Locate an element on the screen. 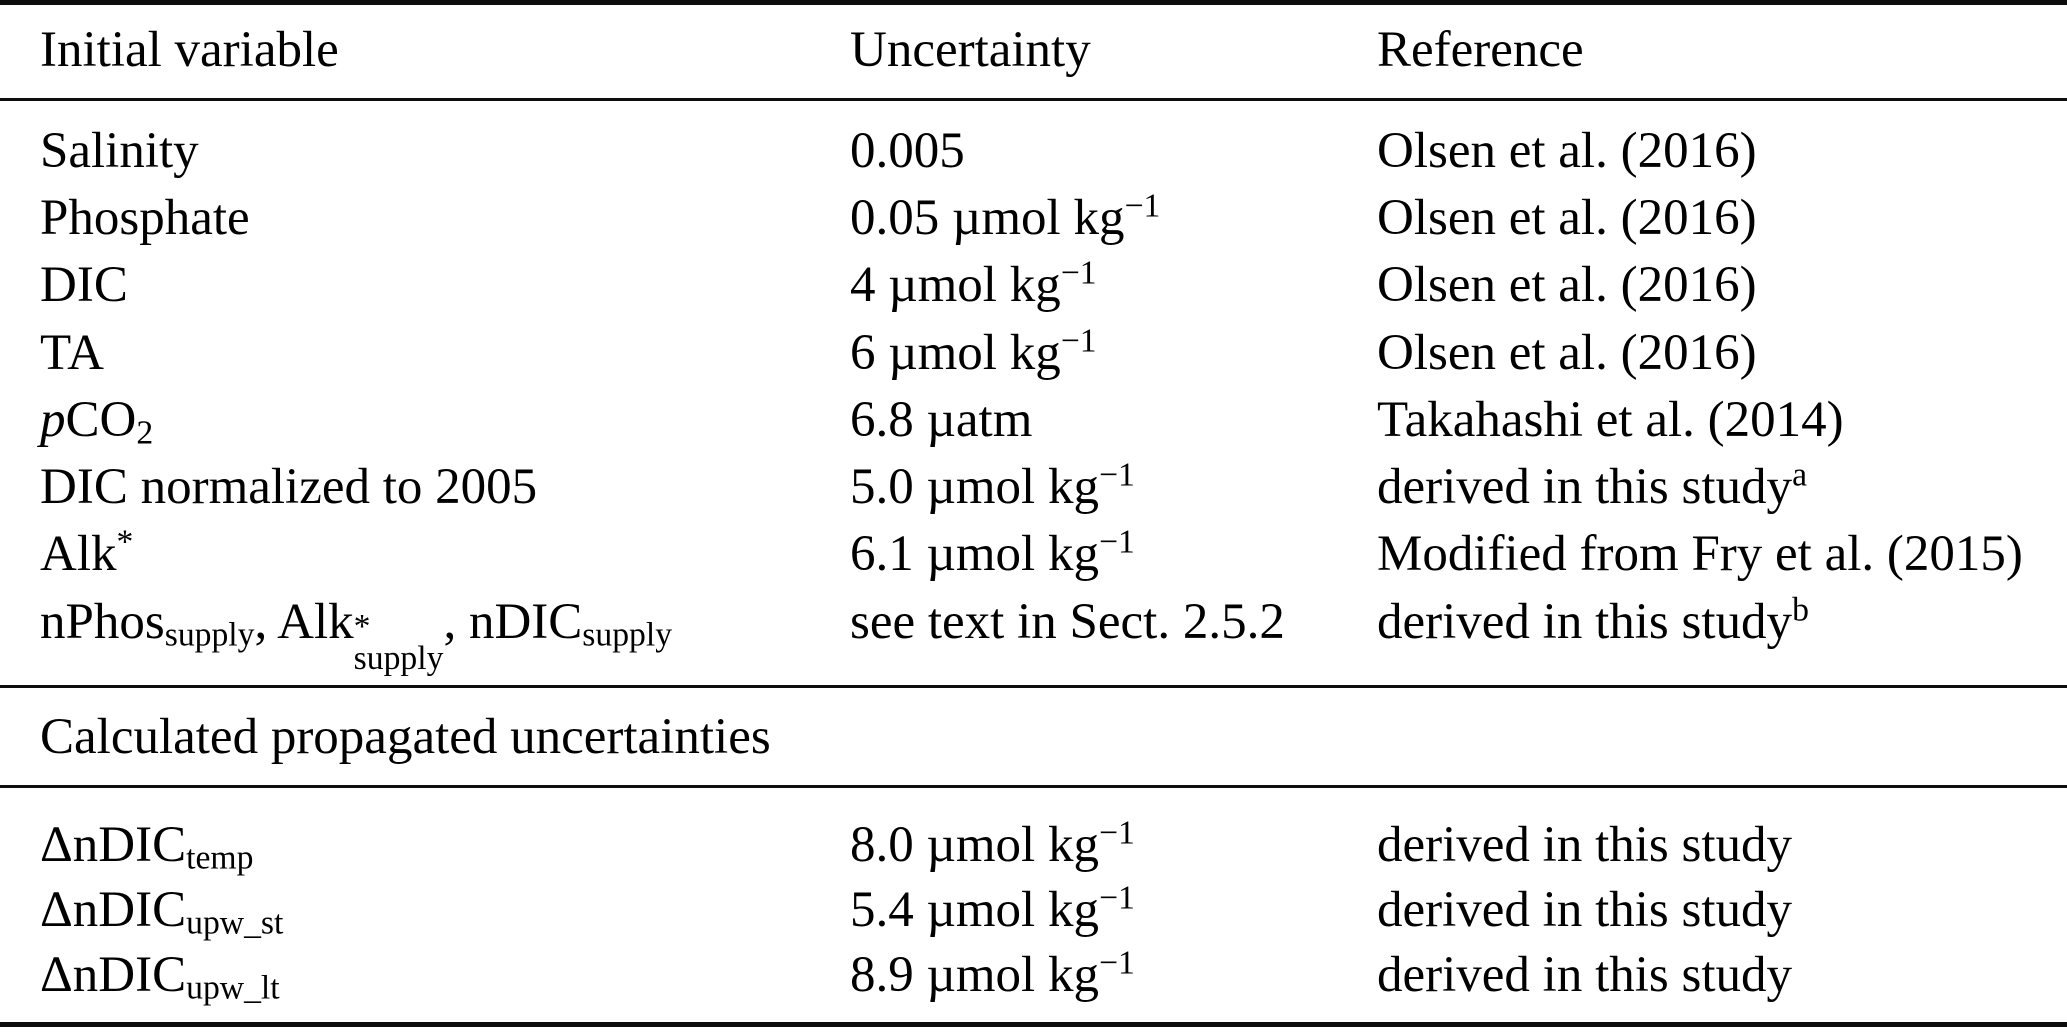 Image resolution: width=2067 pixels, height=1032 pixels. cell-uncertainty: 4 µmol kg−1 is located at coordinates (973, 283).